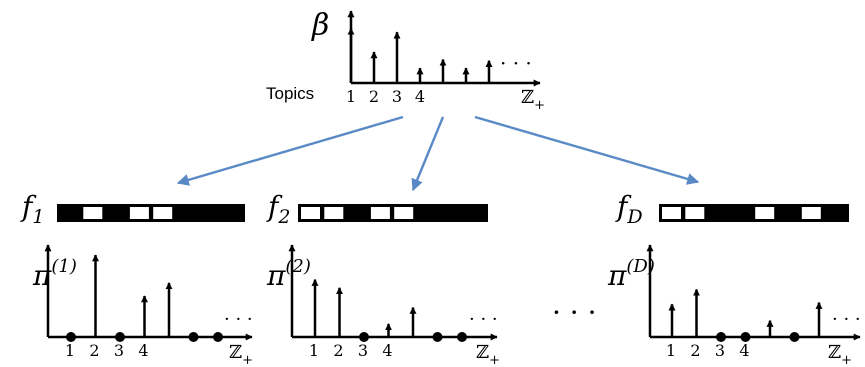 The image size is (865, 367). I want to click on feature-symbol-sub: D, so click(634, 217).